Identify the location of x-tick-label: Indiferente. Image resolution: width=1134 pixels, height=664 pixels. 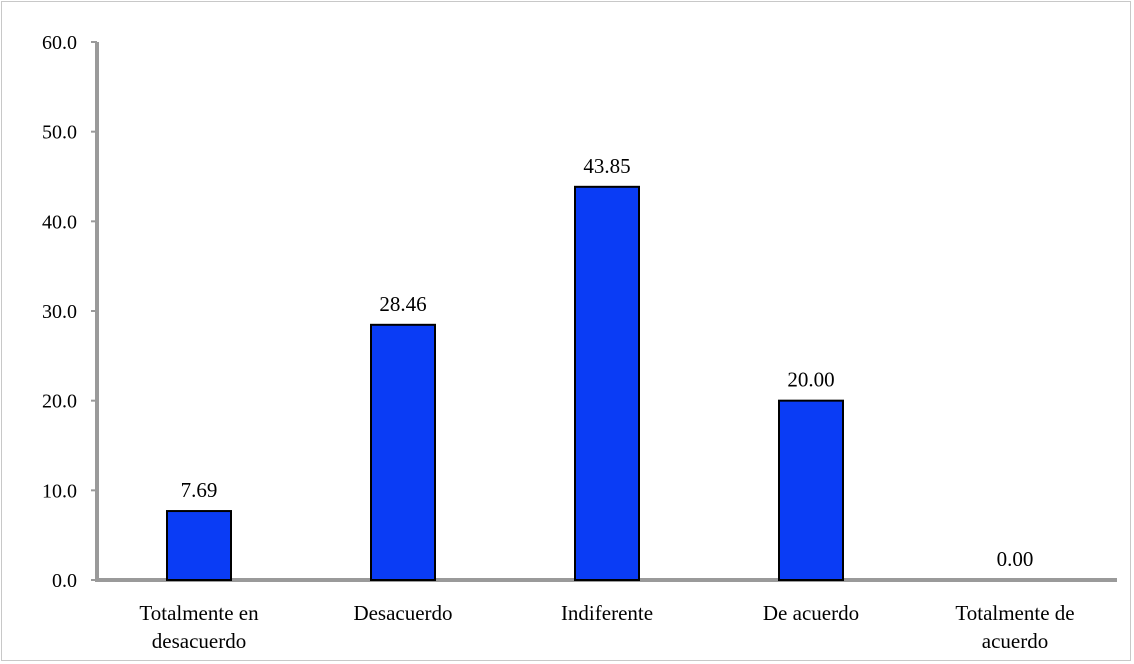
(607, 613).